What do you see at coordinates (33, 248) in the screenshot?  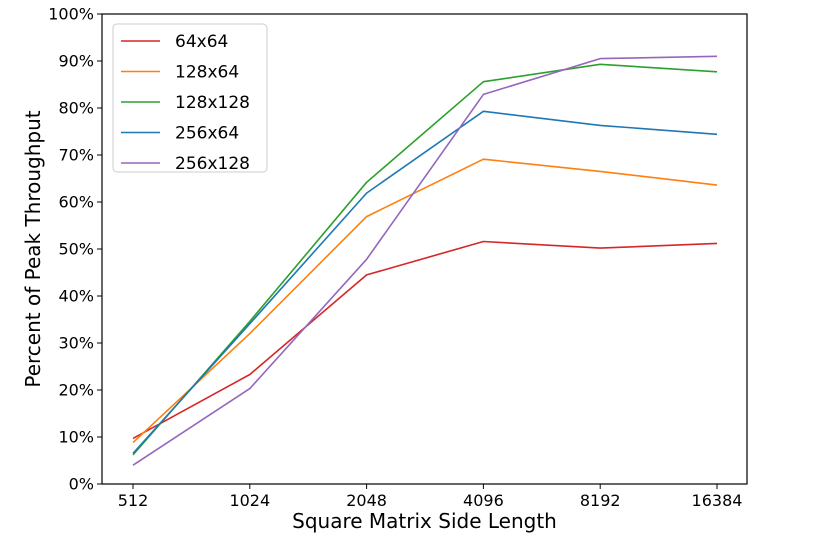 I see `y-axis-title: Percent of Peak Throughput` at bounding box center [33, 248].